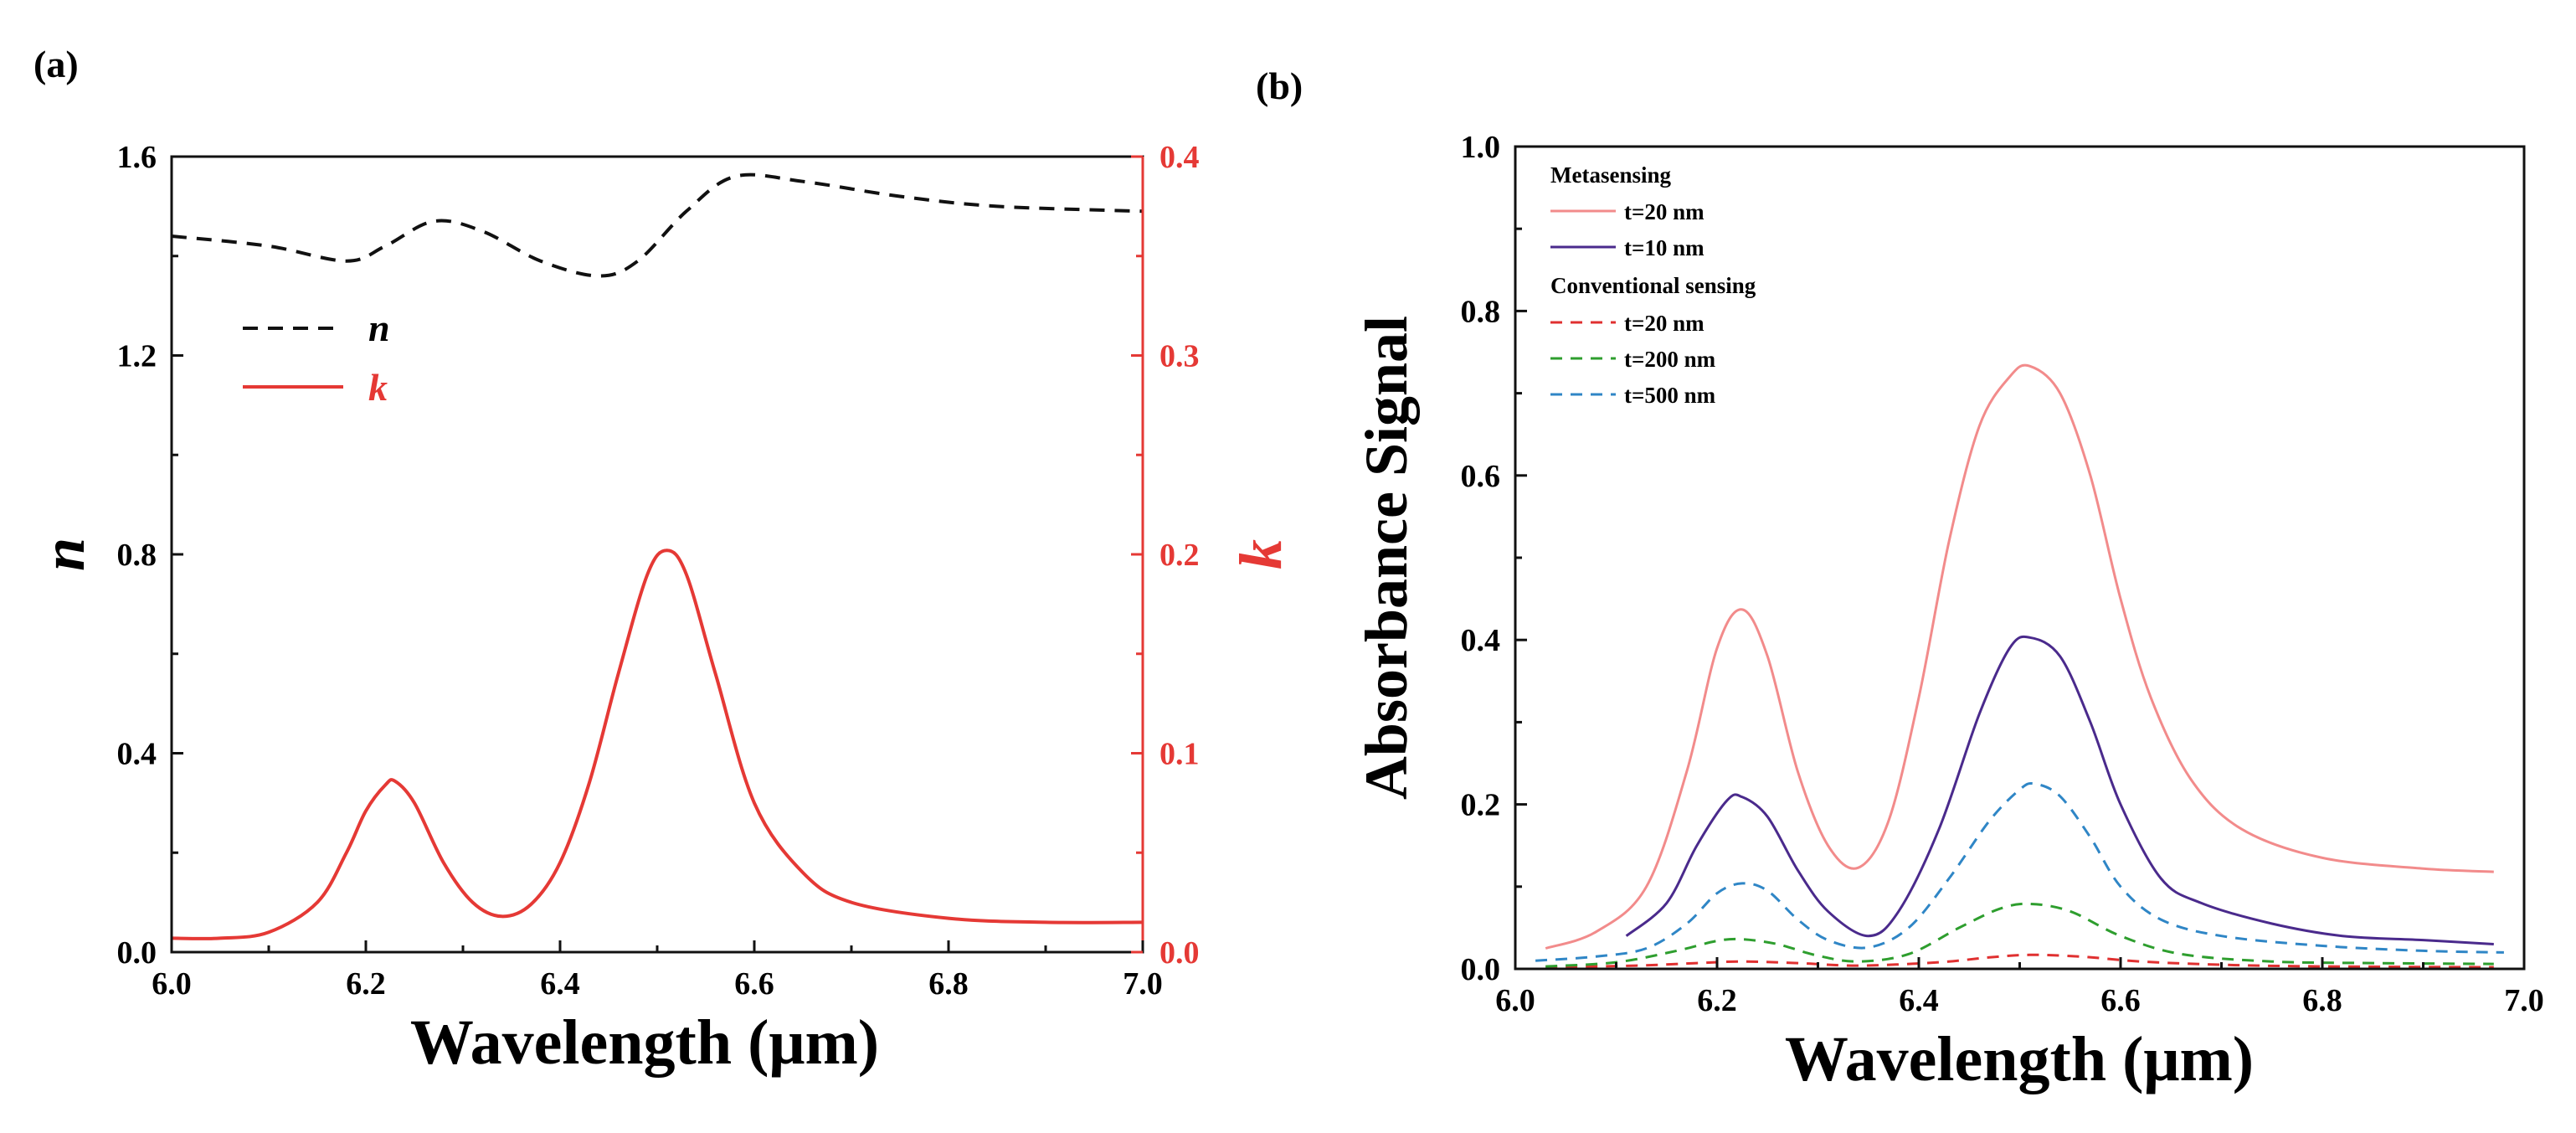  Describe the element at coordinates (379, 327) in the screenshot. I see `legend-n-label: n` at that location.